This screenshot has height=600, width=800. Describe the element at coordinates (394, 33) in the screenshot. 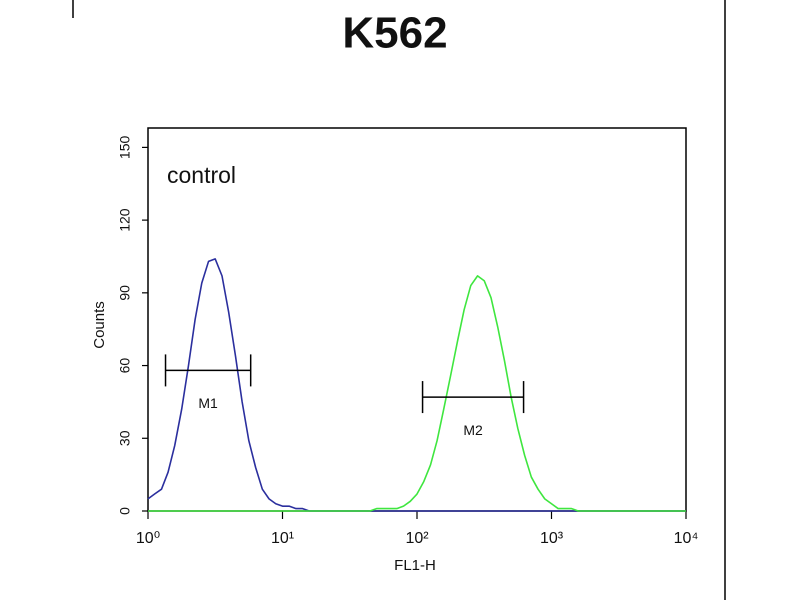

I see `chart-title: K562` at that location.